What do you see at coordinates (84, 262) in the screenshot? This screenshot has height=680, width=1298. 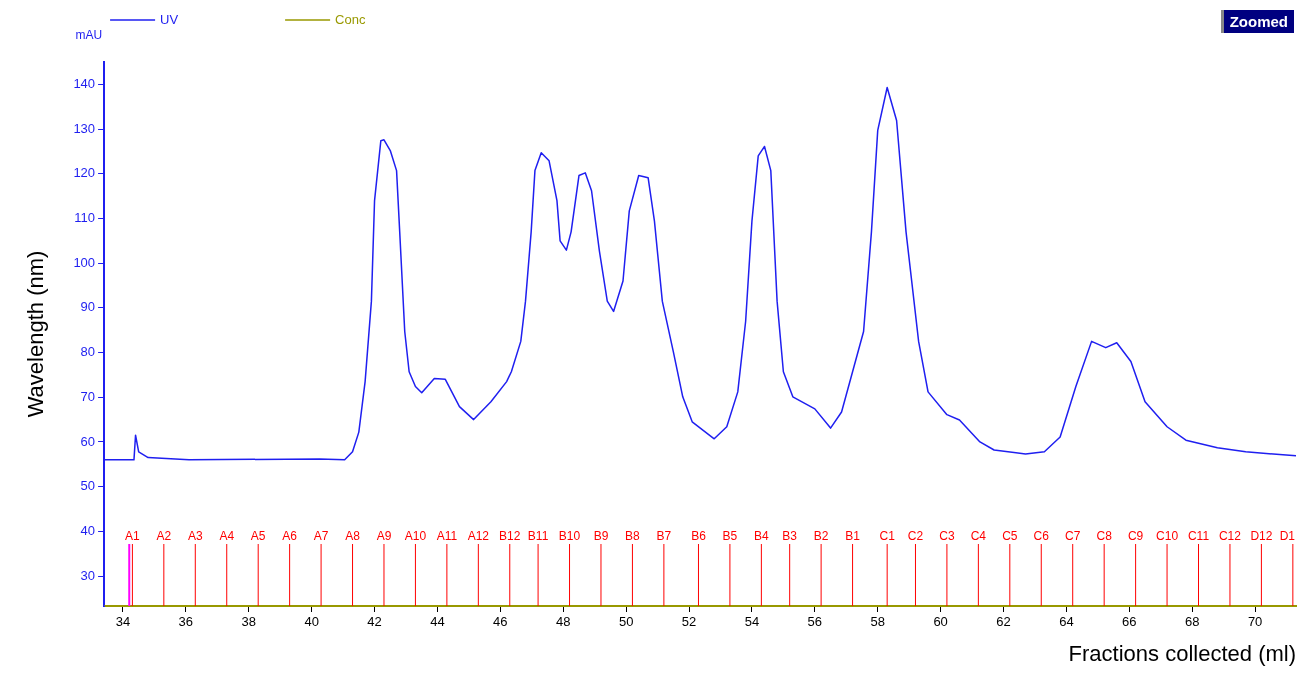 I see `y-tick-label: 100` at bounding box center [84, 262].